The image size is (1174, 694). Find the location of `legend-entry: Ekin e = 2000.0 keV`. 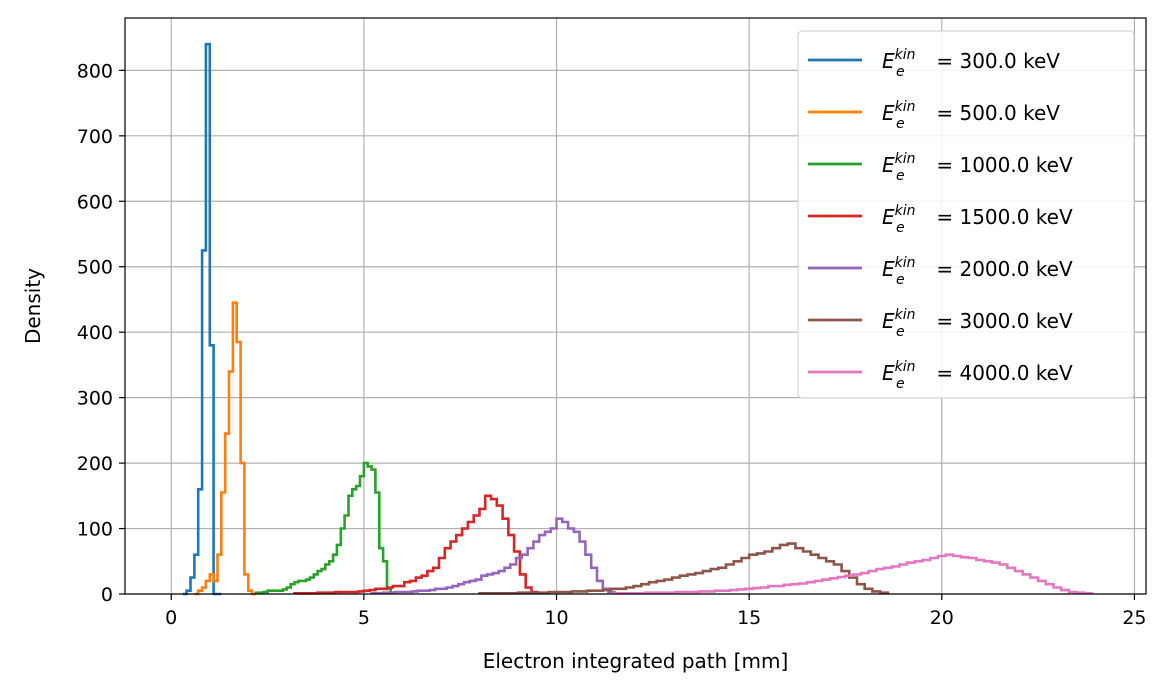

legend-entry: Ekin e = 2000.0 keV is located at coordinates (977, 271).